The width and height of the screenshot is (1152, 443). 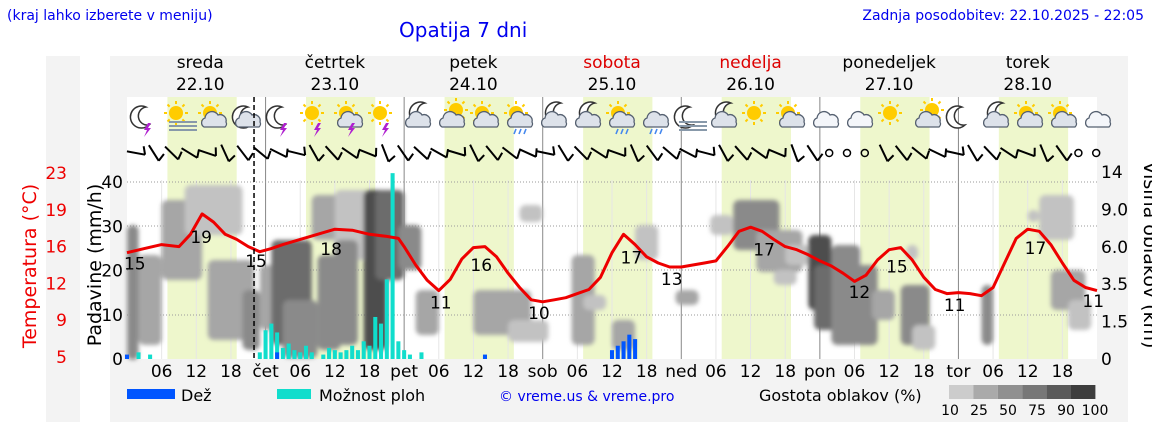 What do you see at coordinates (754, 113) in the screenshot?
I see `sun-icon` at bounding box center [754, 113].